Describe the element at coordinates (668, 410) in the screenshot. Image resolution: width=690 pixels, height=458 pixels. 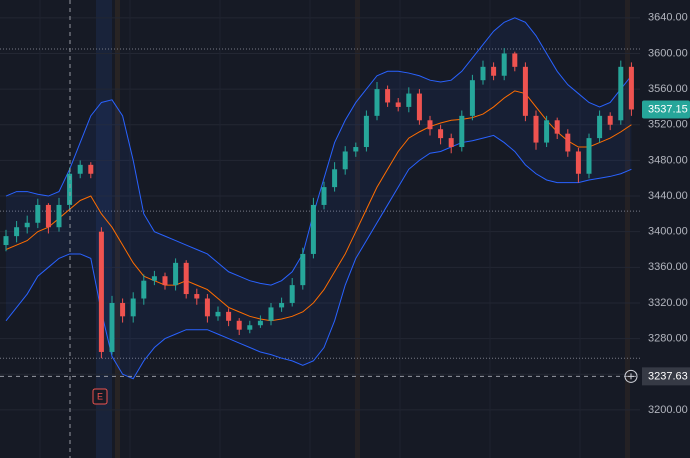
I see `y-tick-label: 3200.00` at that location.